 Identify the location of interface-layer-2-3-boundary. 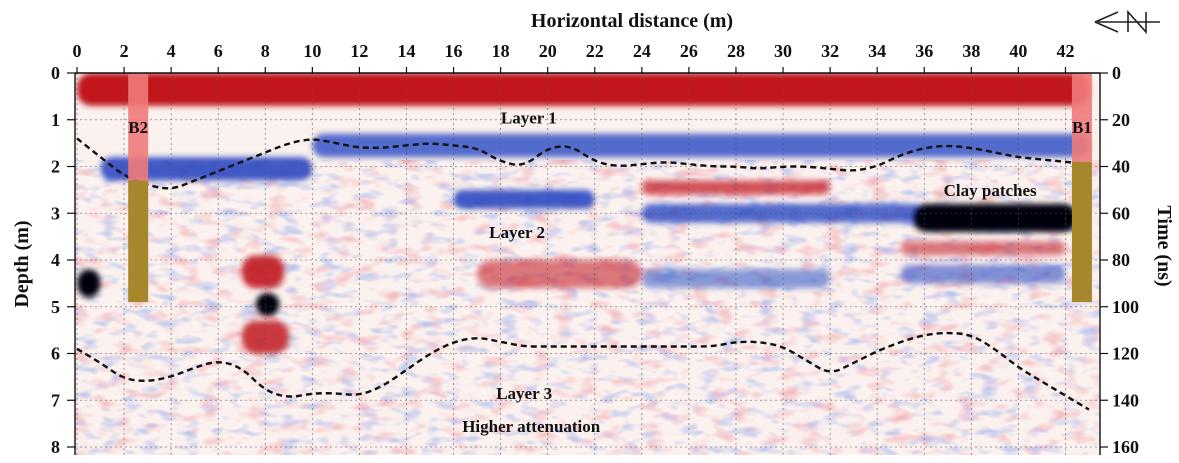
(583, 371).